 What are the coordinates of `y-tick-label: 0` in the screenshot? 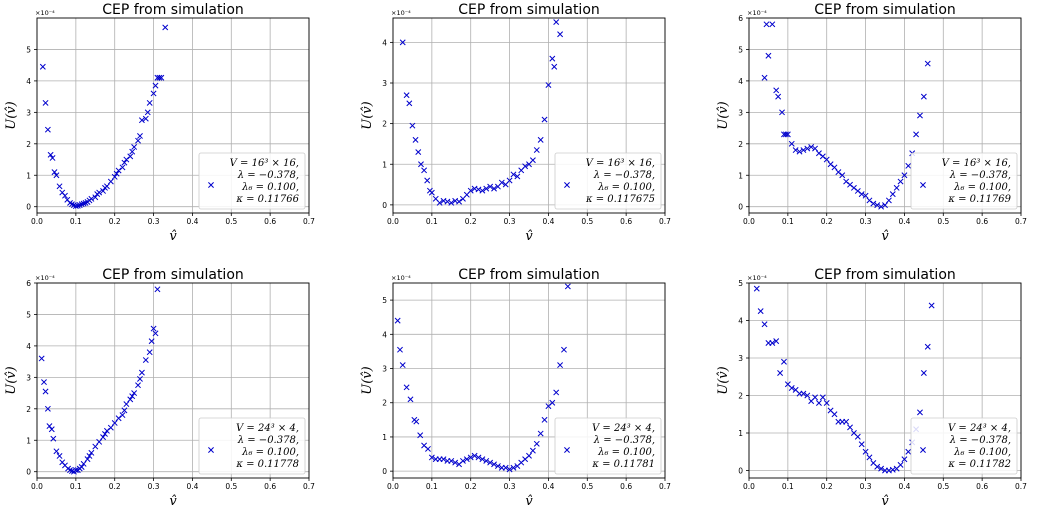 It's located at (740, 207).